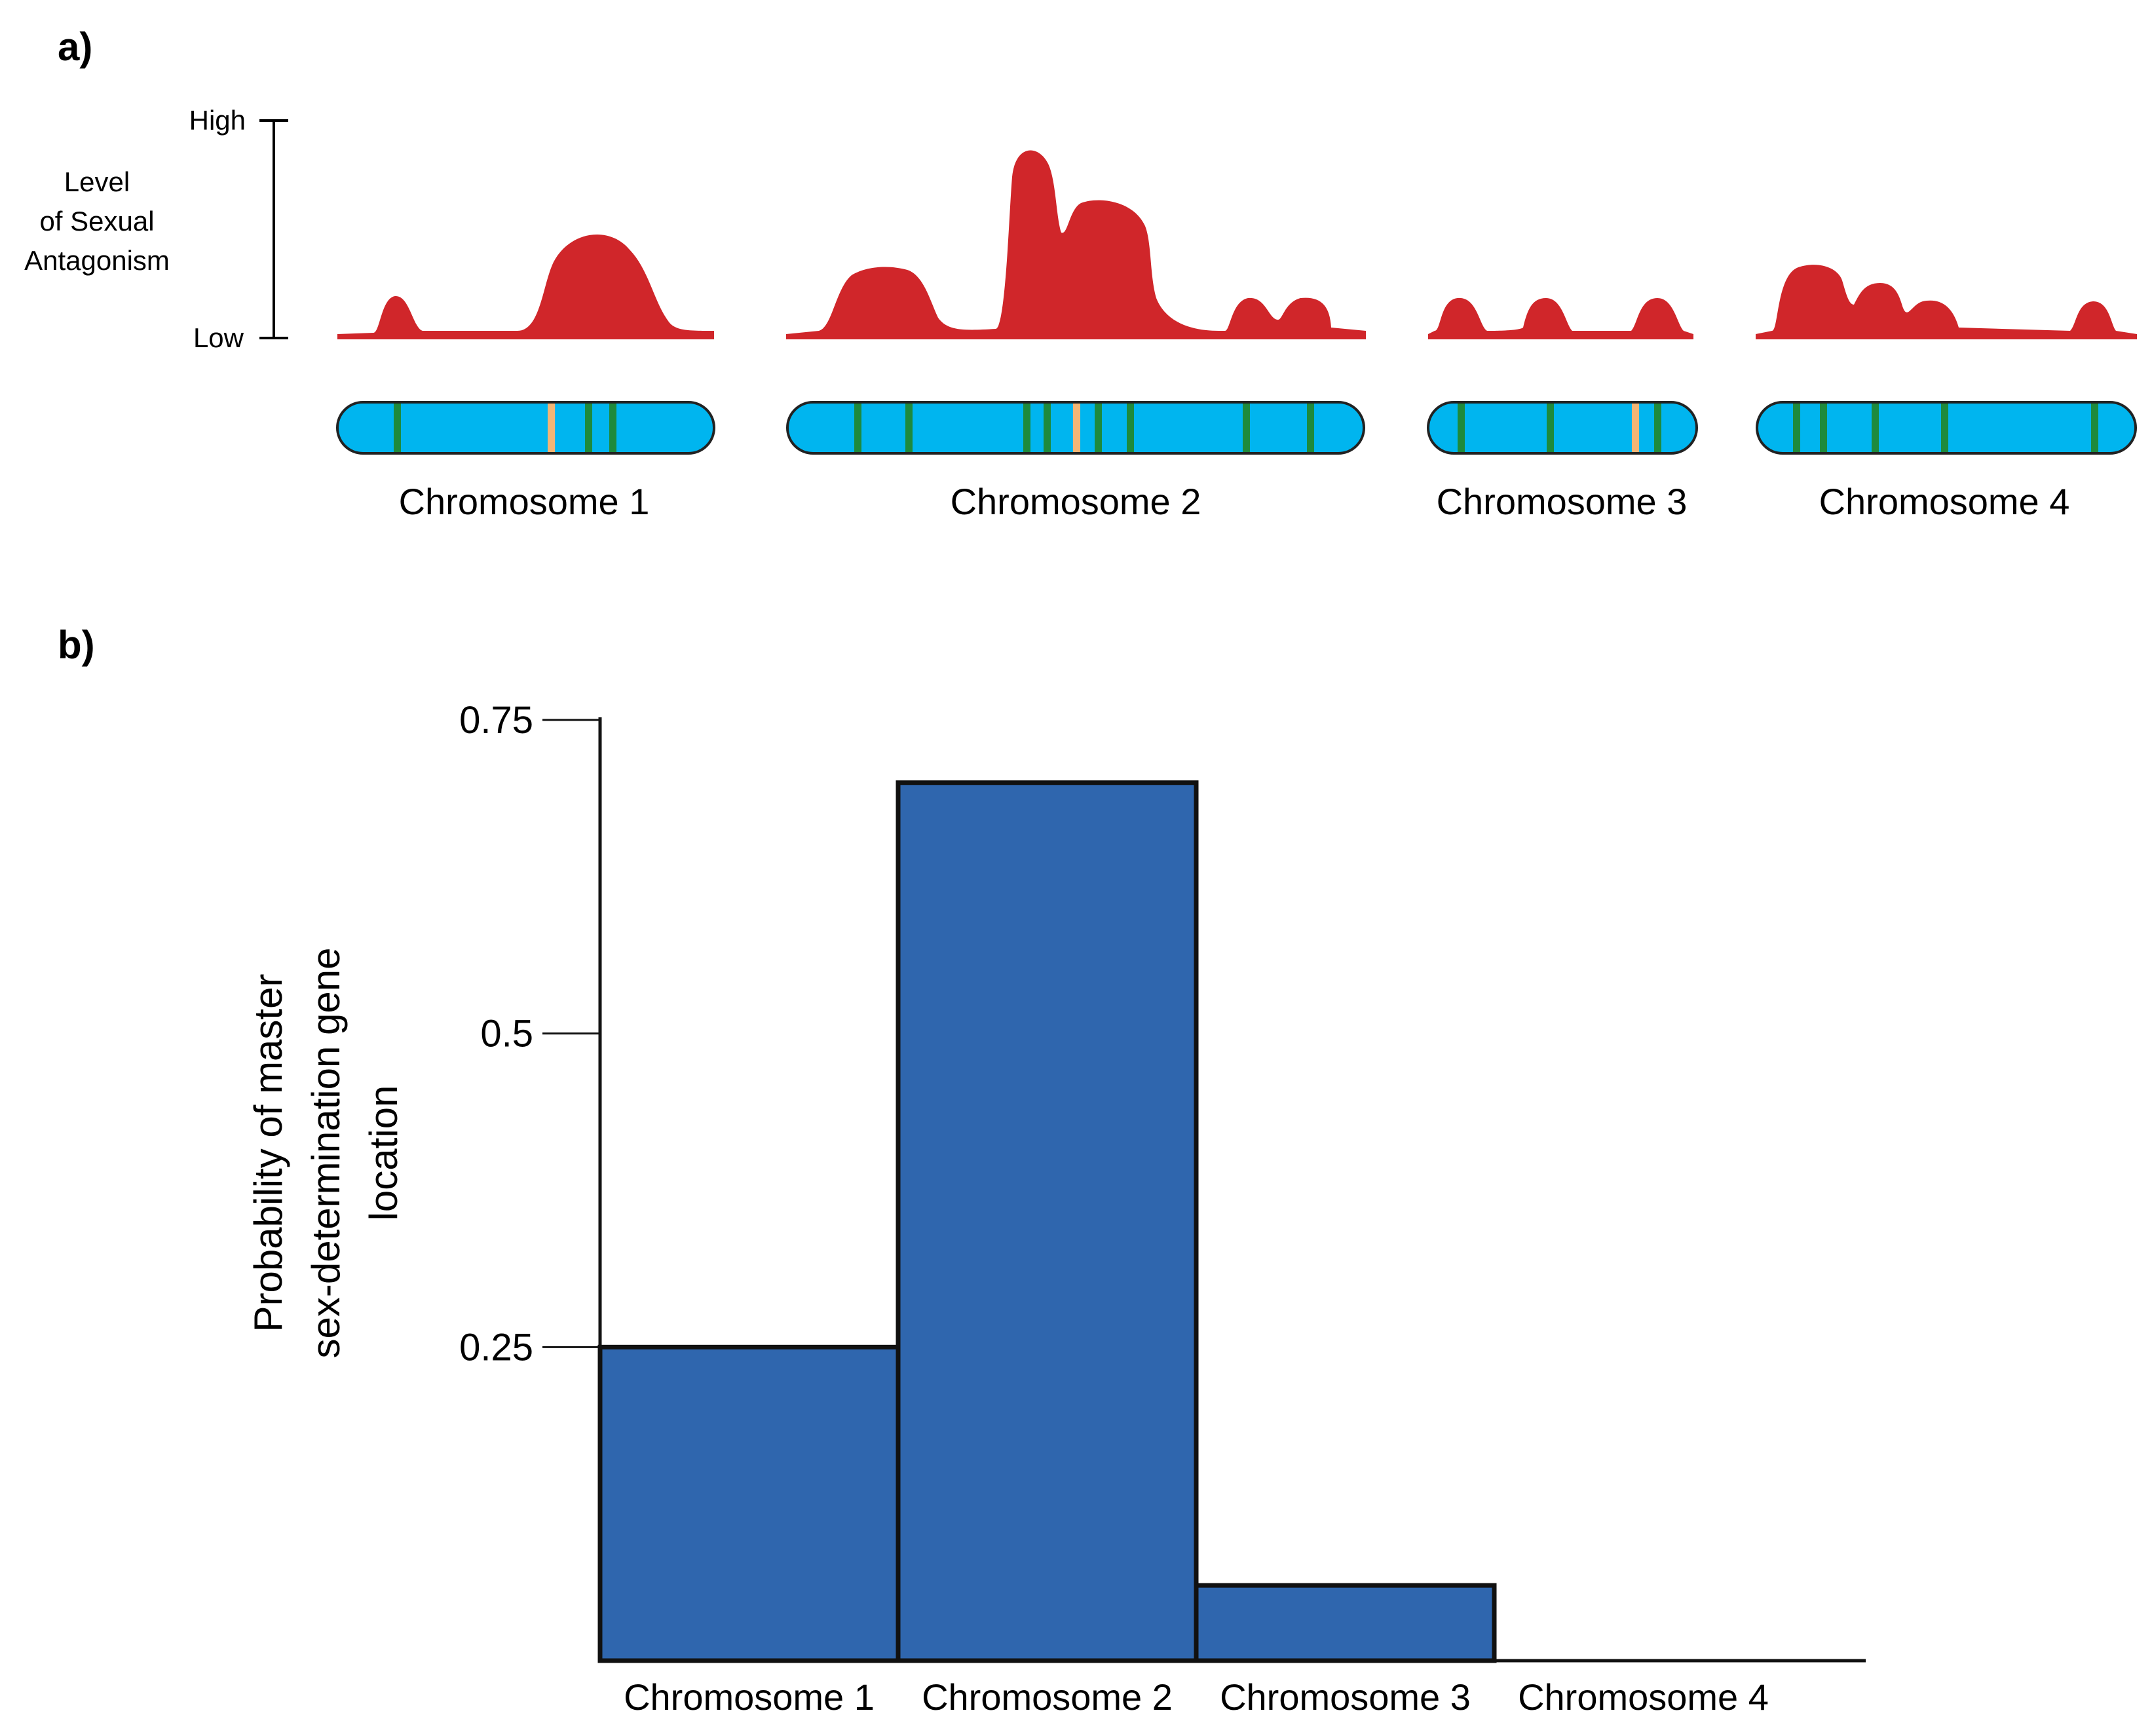 The width and height of the screenshot is (2152, 1736). Describe the element at coordinates (1075, 461) in the screenshot. I see `chromosome-2-diagram: Chromosome 2` at that location.